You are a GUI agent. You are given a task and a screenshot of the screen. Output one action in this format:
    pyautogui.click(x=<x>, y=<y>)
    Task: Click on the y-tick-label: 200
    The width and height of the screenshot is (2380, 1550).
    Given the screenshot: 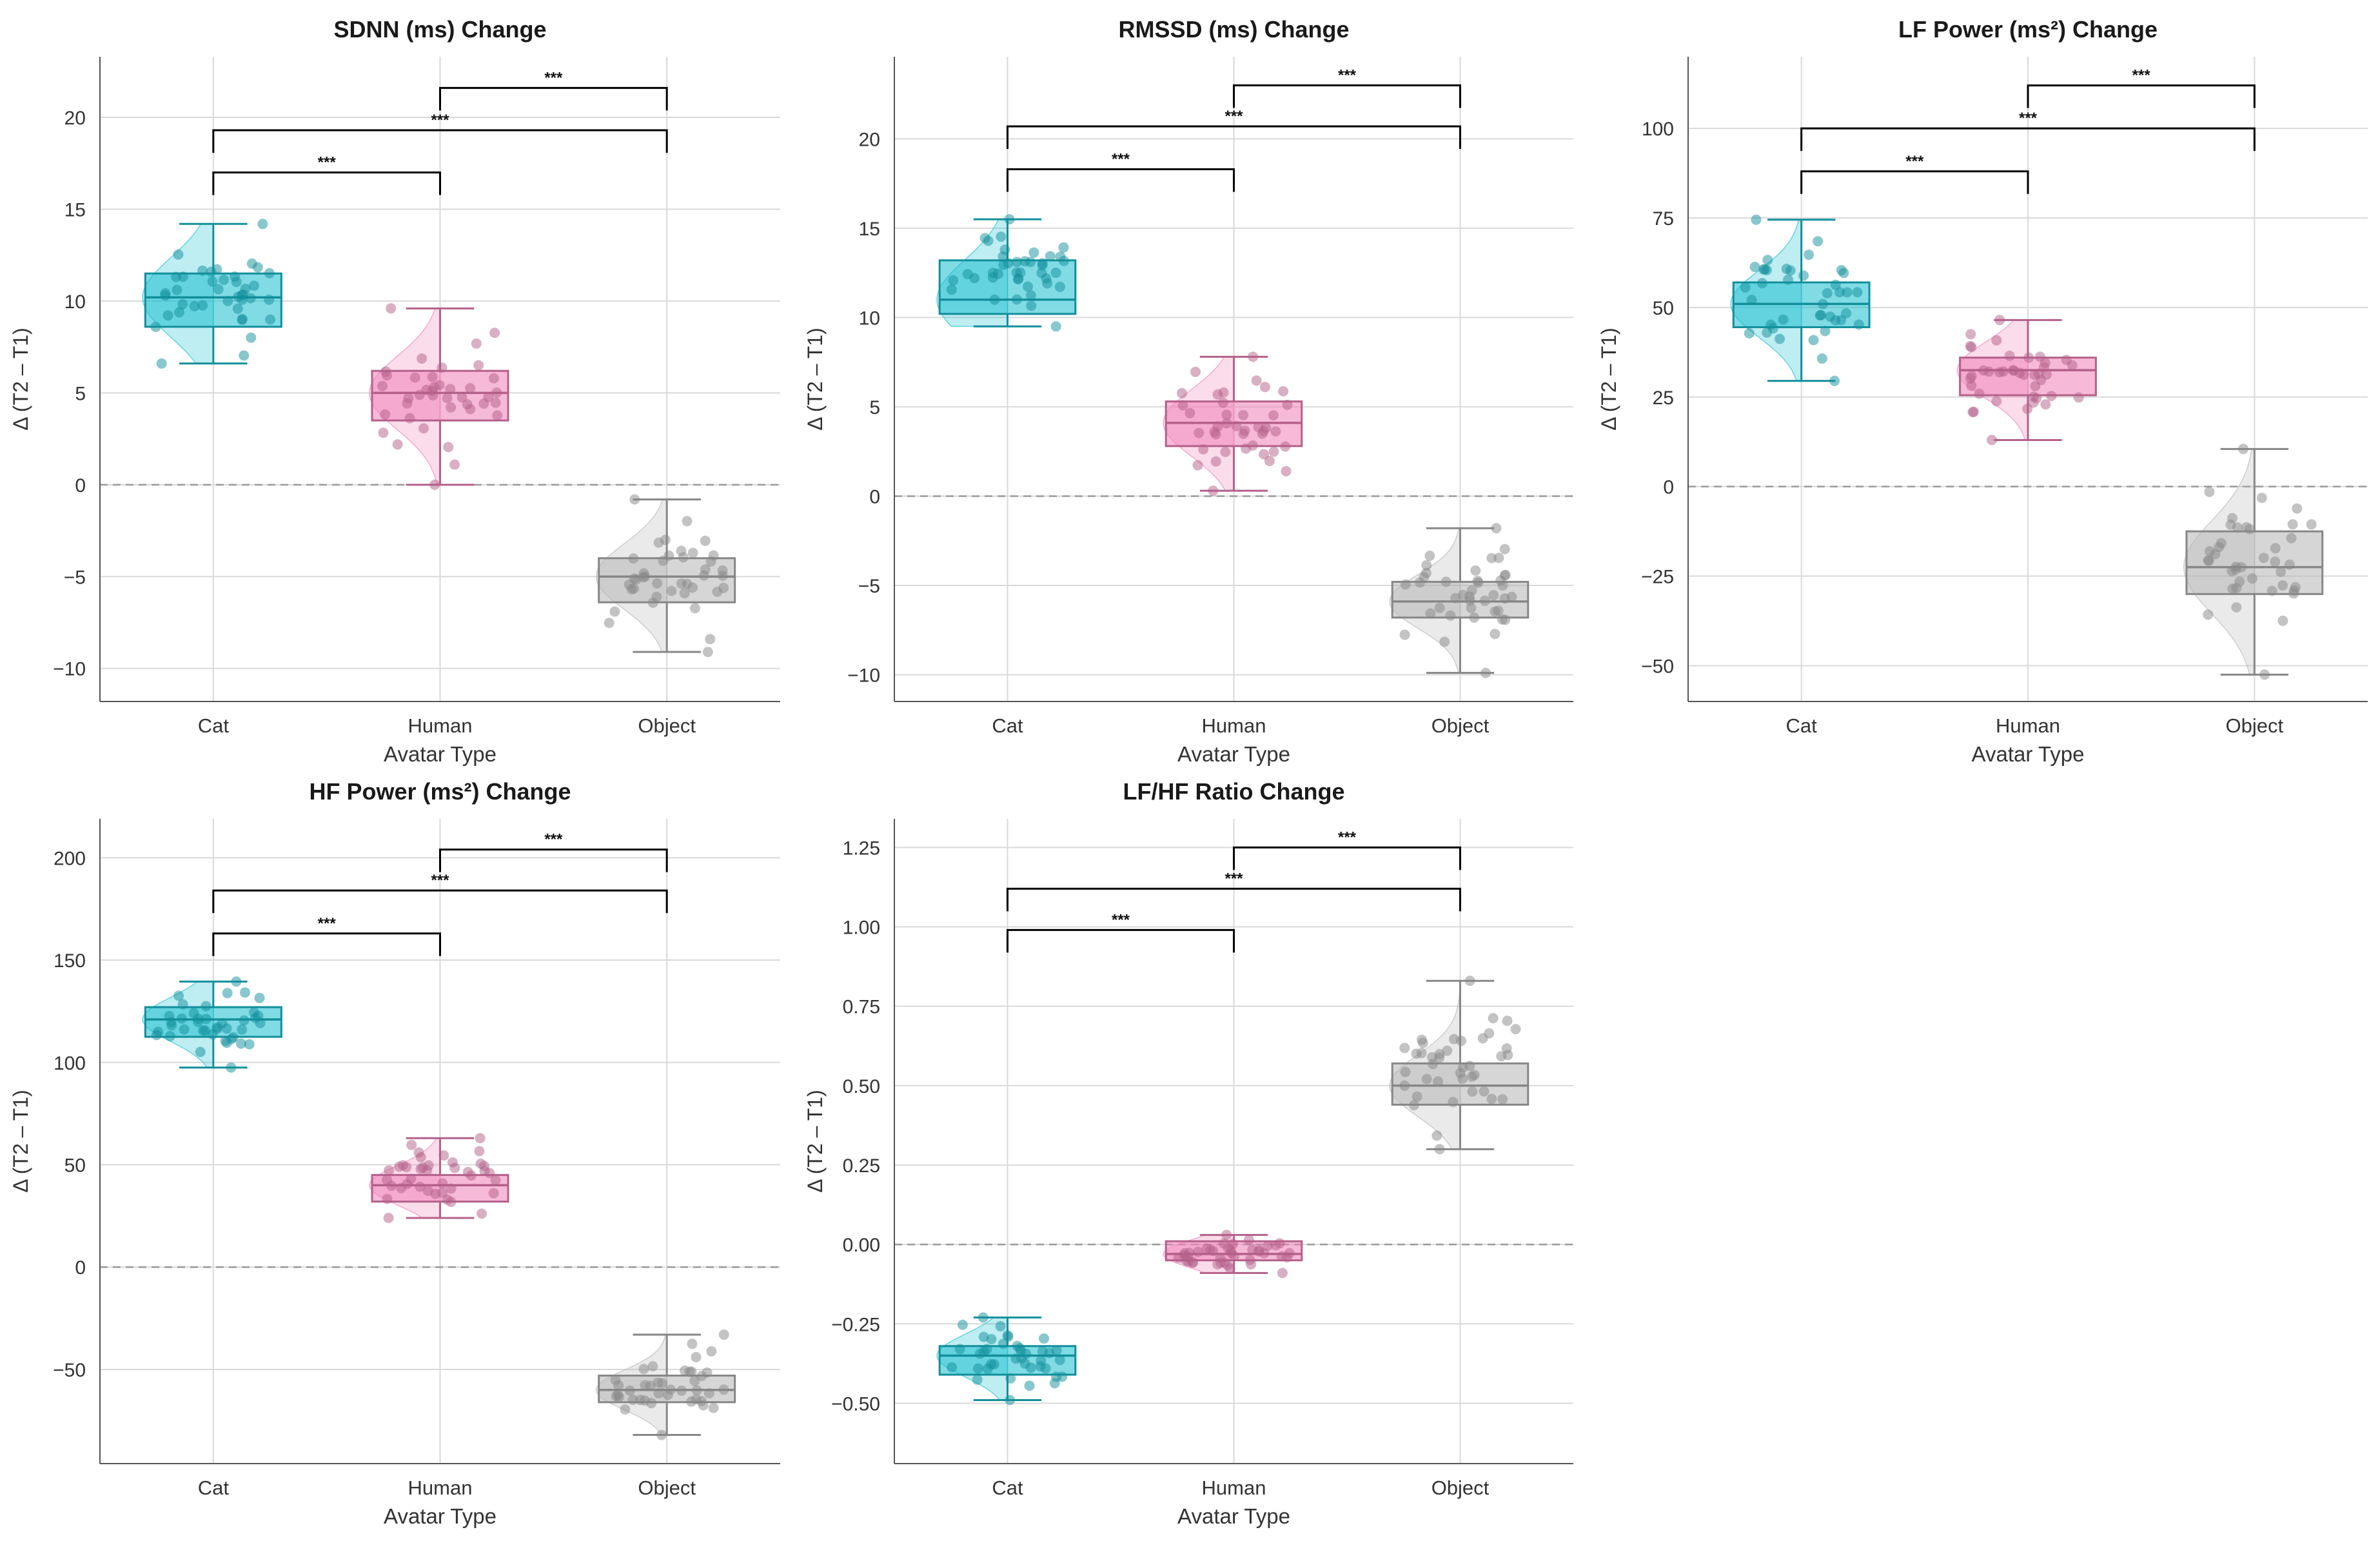 What is the action you would take?
    pyautogui.click(x=70, y=858)
    